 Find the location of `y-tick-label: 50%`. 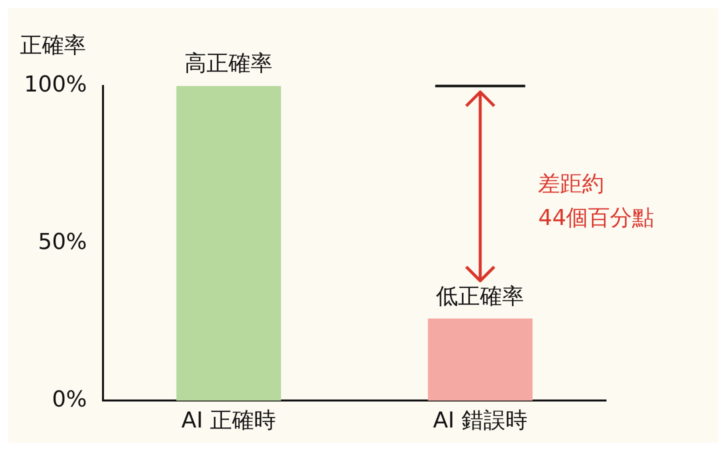

y-tick-label: 50% is located at coordinates (62, 243).